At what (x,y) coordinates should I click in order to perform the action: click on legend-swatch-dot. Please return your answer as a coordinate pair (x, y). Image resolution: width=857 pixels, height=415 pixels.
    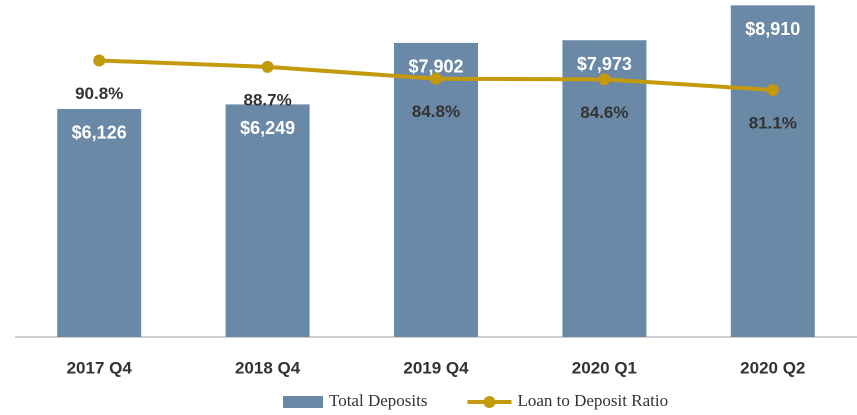
    Looking at the image, I should click on (489, 402).